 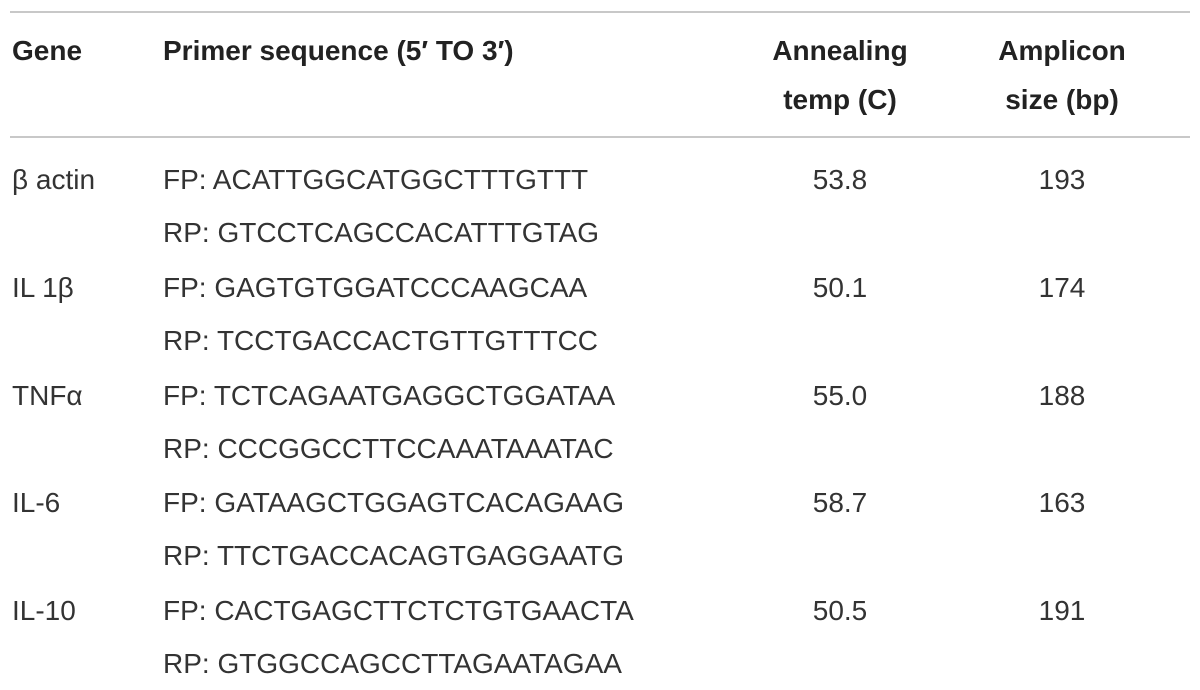 I want to click on annealing-temp: 55.0, so click(x=840, y=395).